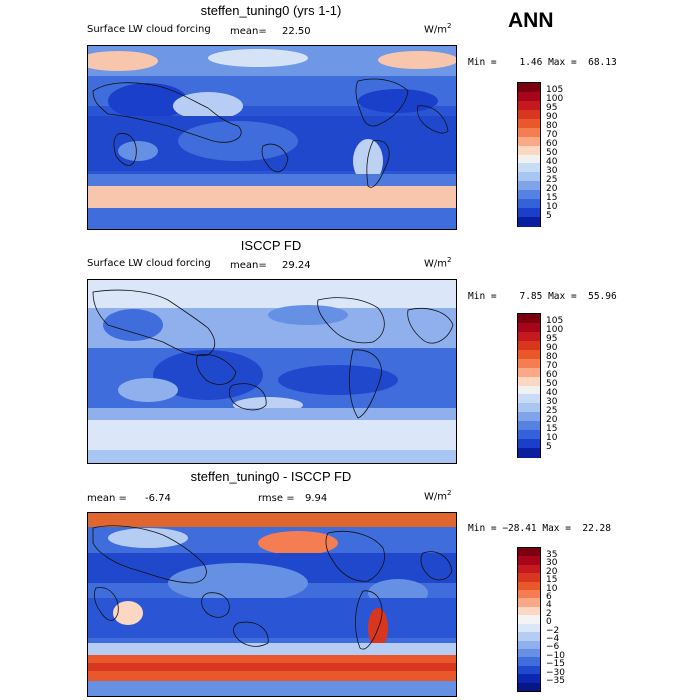  Describe the element at coordinates (549, 596) in the screenshot. I see `colorbar-tick-label: 6` at that location.